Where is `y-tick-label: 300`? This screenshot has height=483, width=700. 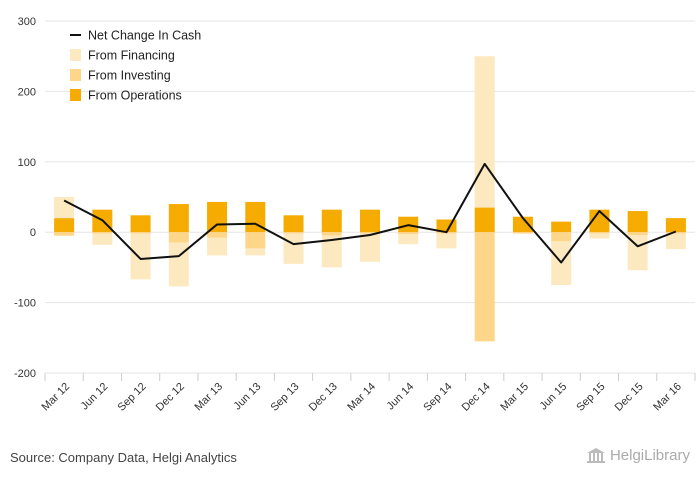 y-tick-label: 300 is located at coordinates (27, 22).